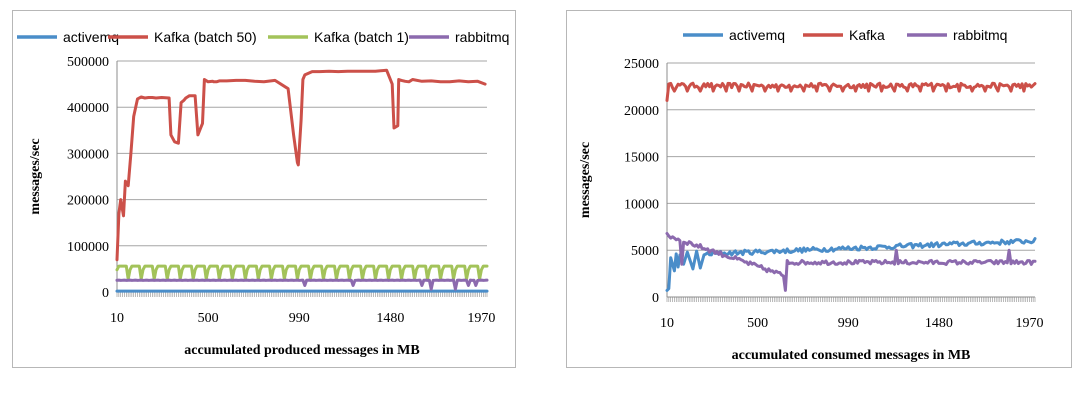 Image resolution: width=1080 pixels, height=400 pixels. I want to click on right-y-tick-label: 25000, so click(641, 64).